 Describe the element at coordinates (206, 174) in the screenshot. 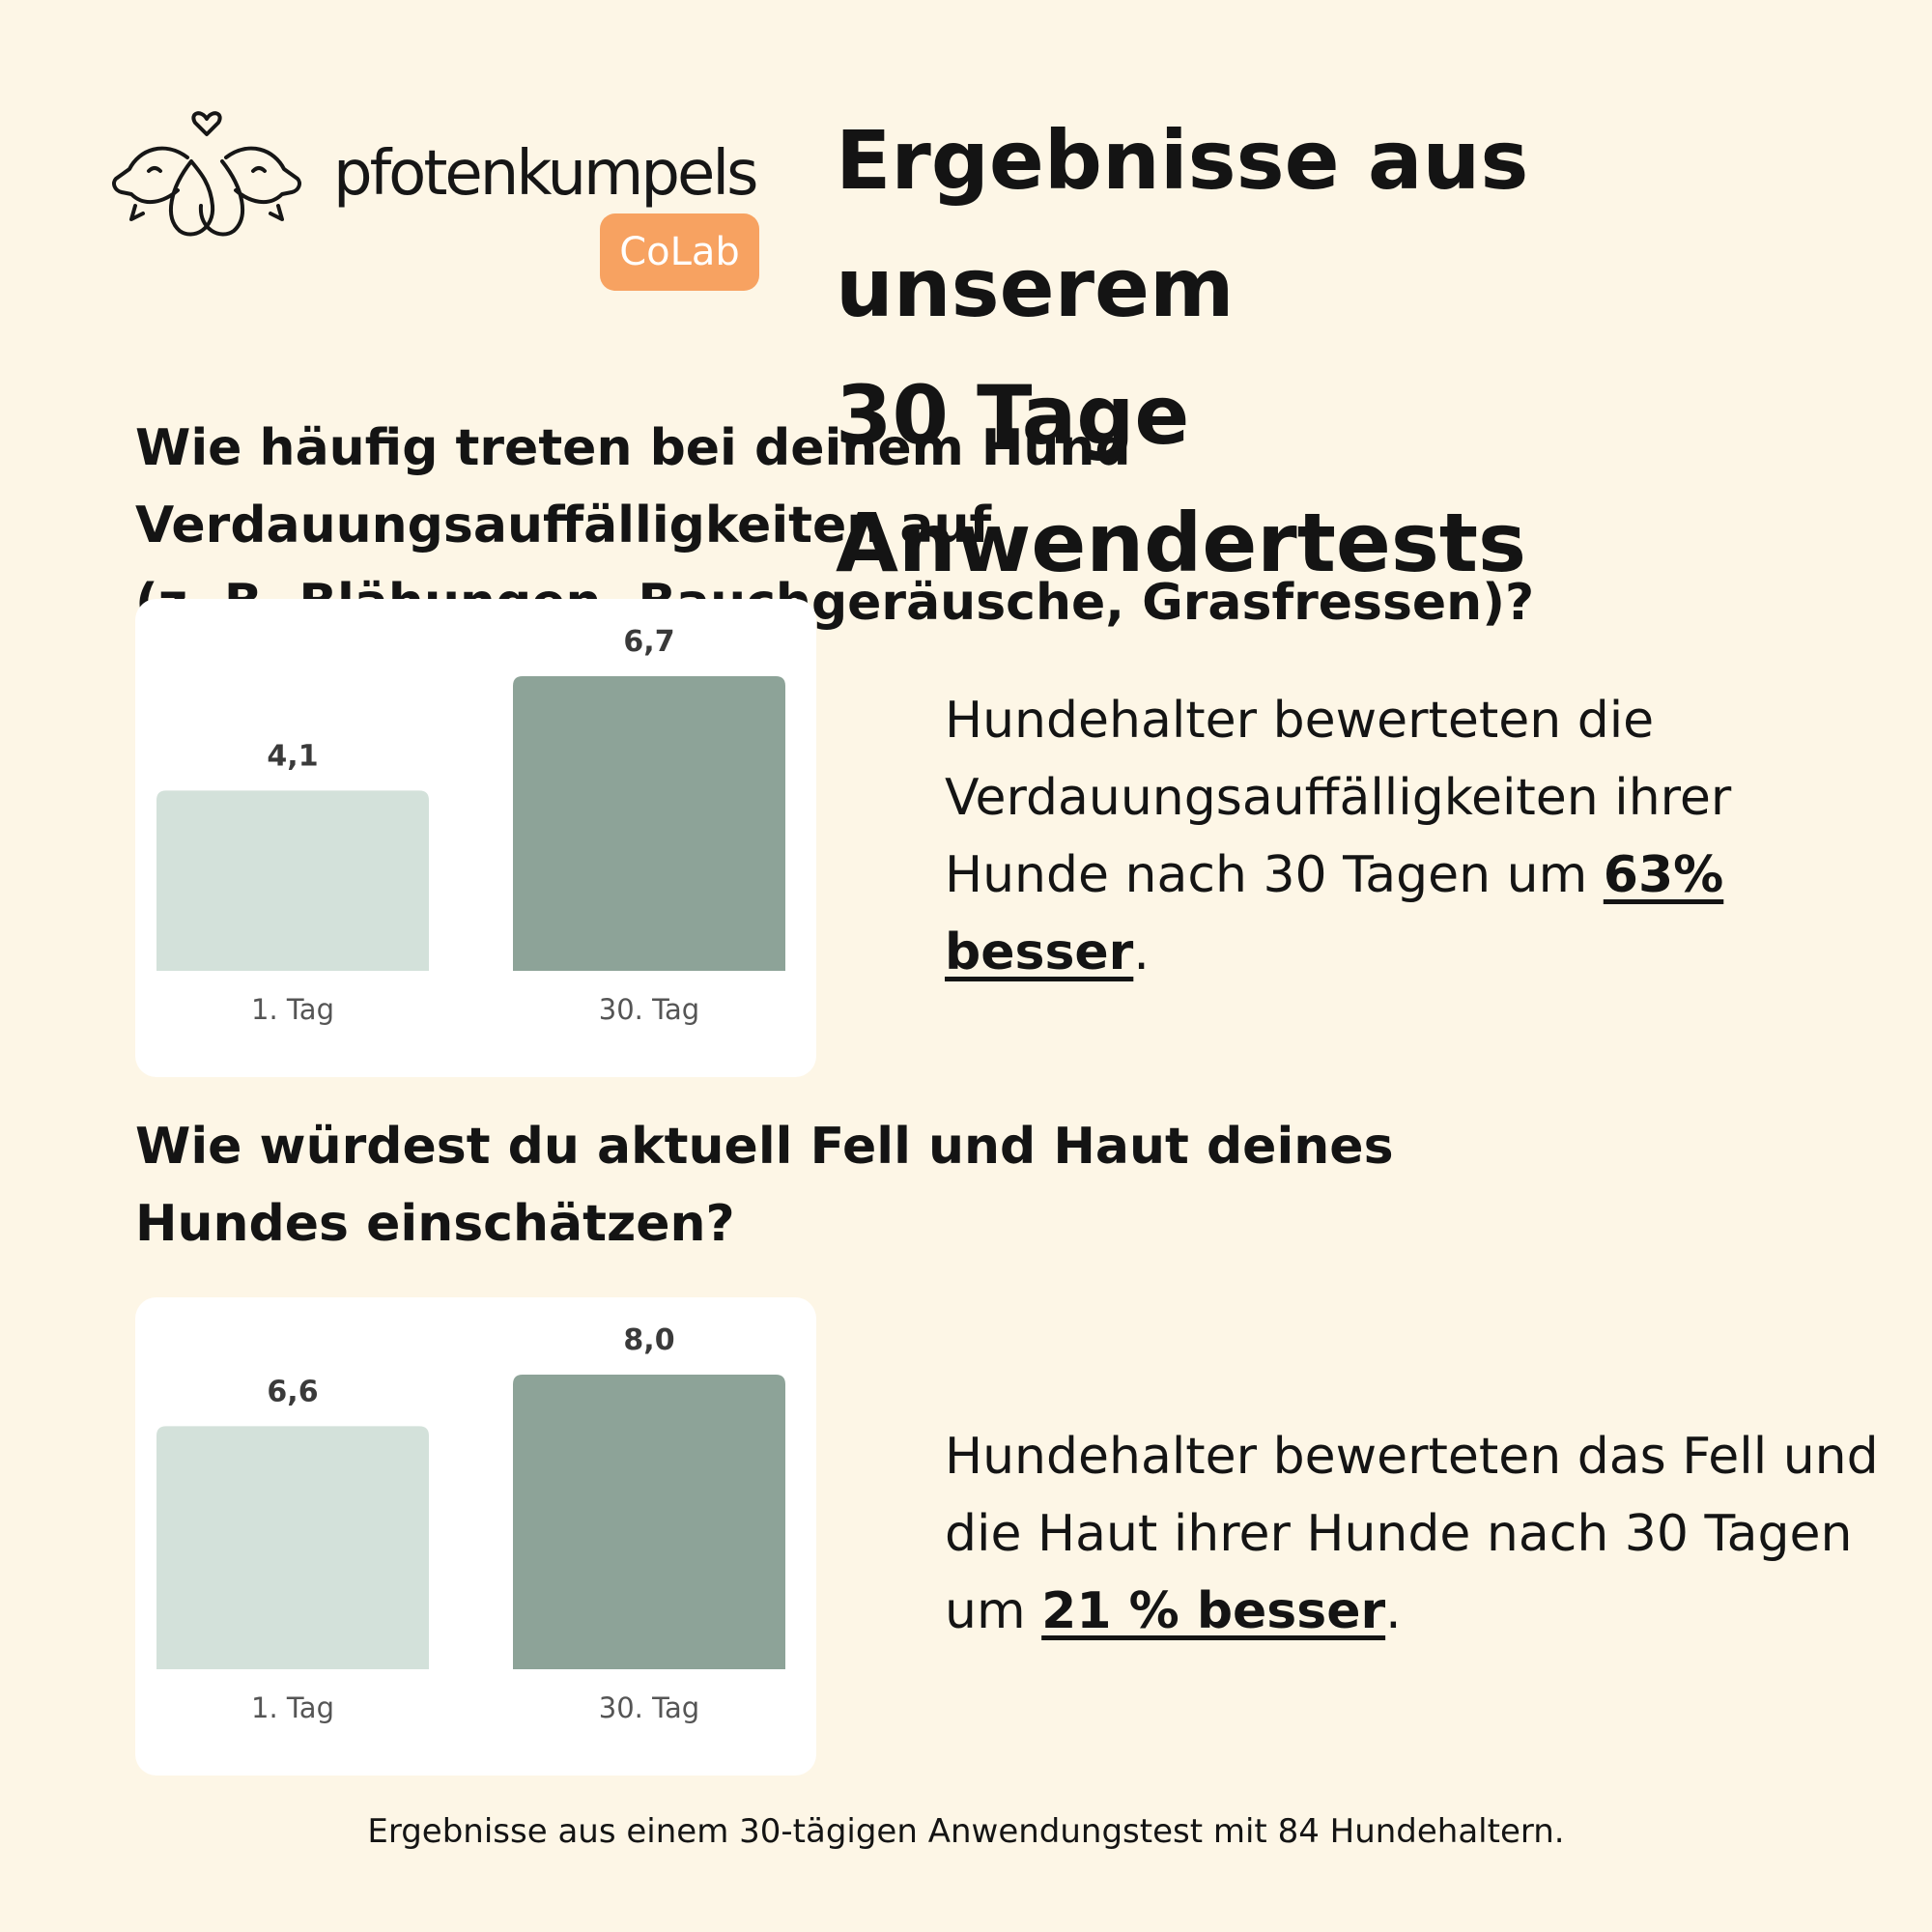

I see `two-dogs-heart-icon` at that location.